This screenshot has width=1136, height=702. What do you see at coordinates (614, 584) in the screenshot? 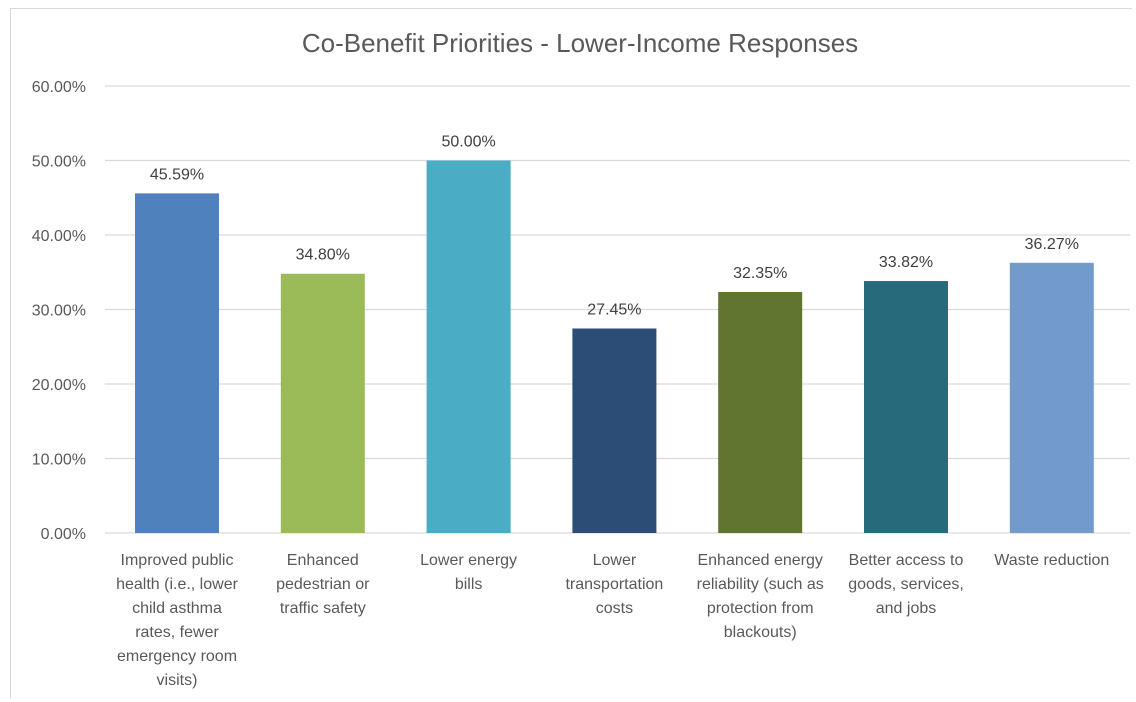
I see `category-label: Lower transportation costs` at bounding box center [614, 584].